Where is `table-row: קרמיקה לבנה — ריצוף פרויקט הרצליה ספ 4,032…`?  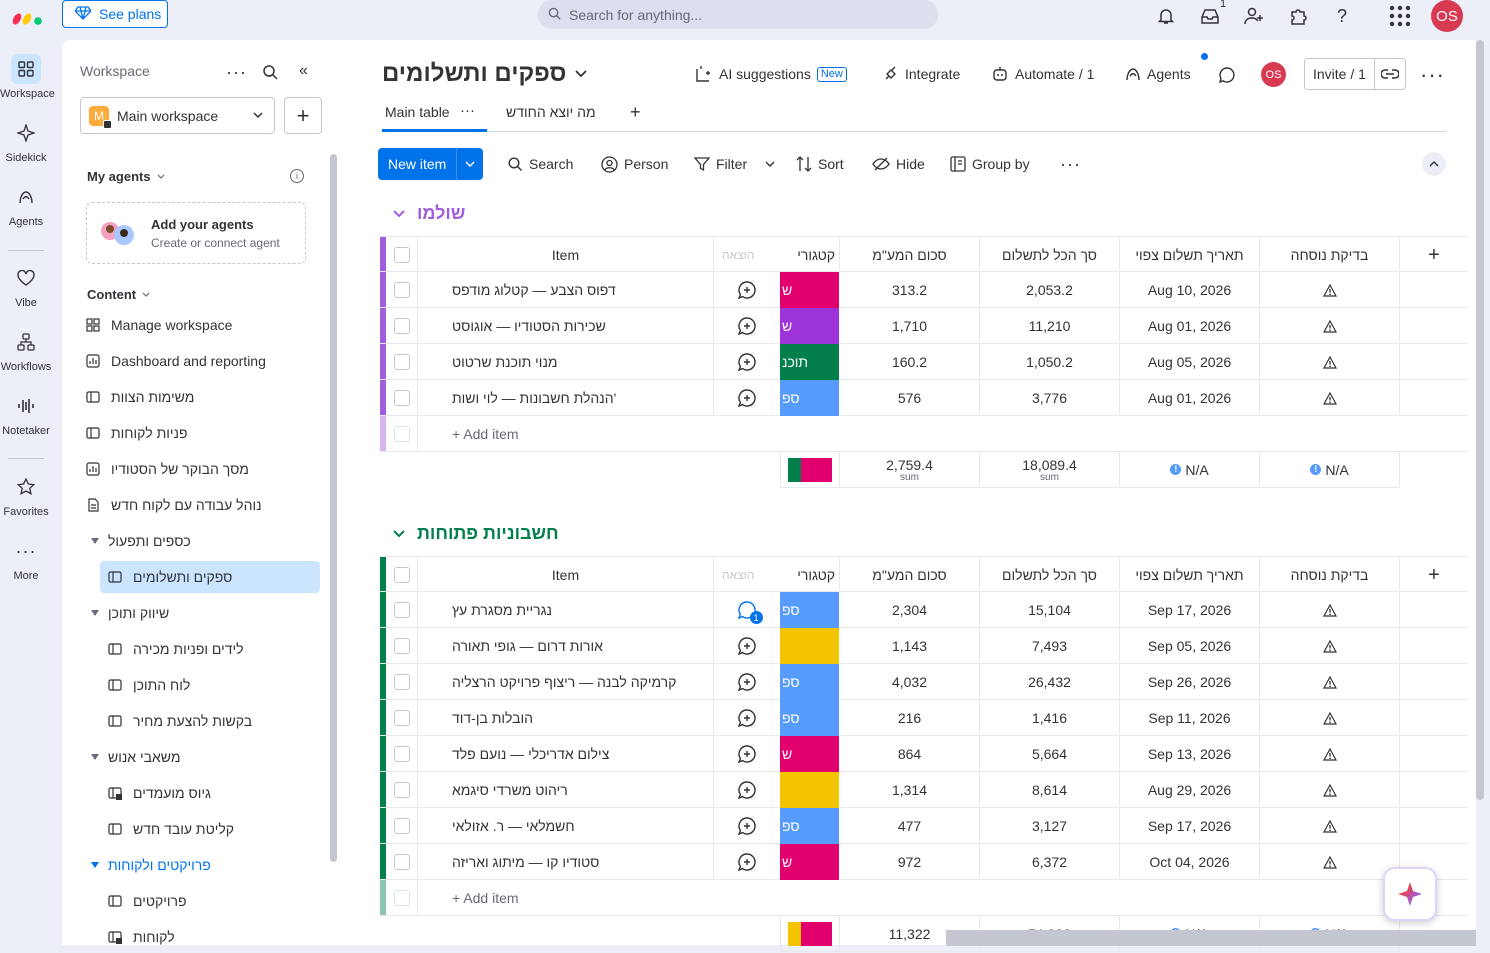 table-row: קרמיקה לבנה — ריצוף פרויקט הרצליה ספ 4,032… is located at coordinates (924, 682).